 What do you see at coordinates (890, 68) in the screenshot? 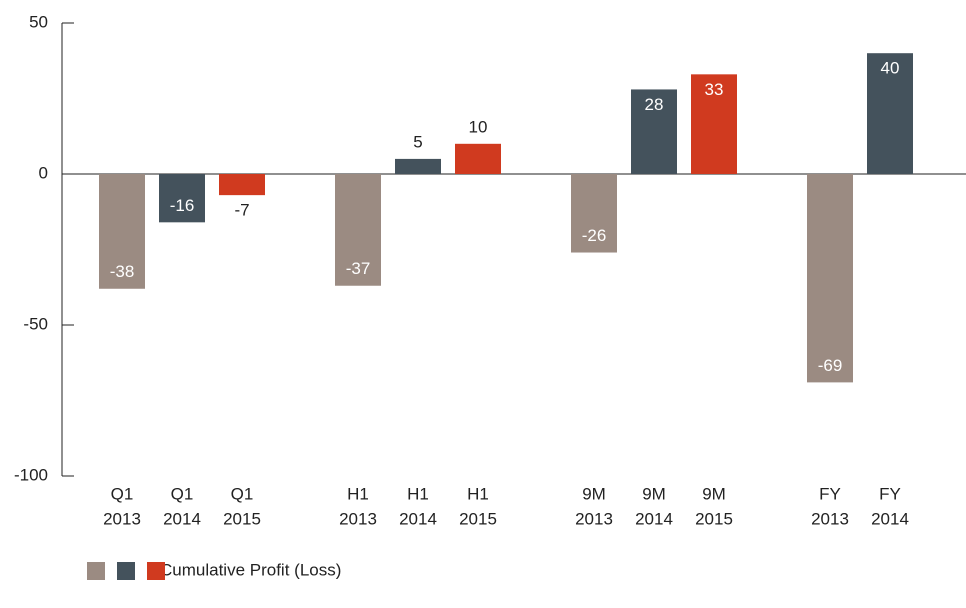
I see `value-label: 40` at bounding box center [890, 68].